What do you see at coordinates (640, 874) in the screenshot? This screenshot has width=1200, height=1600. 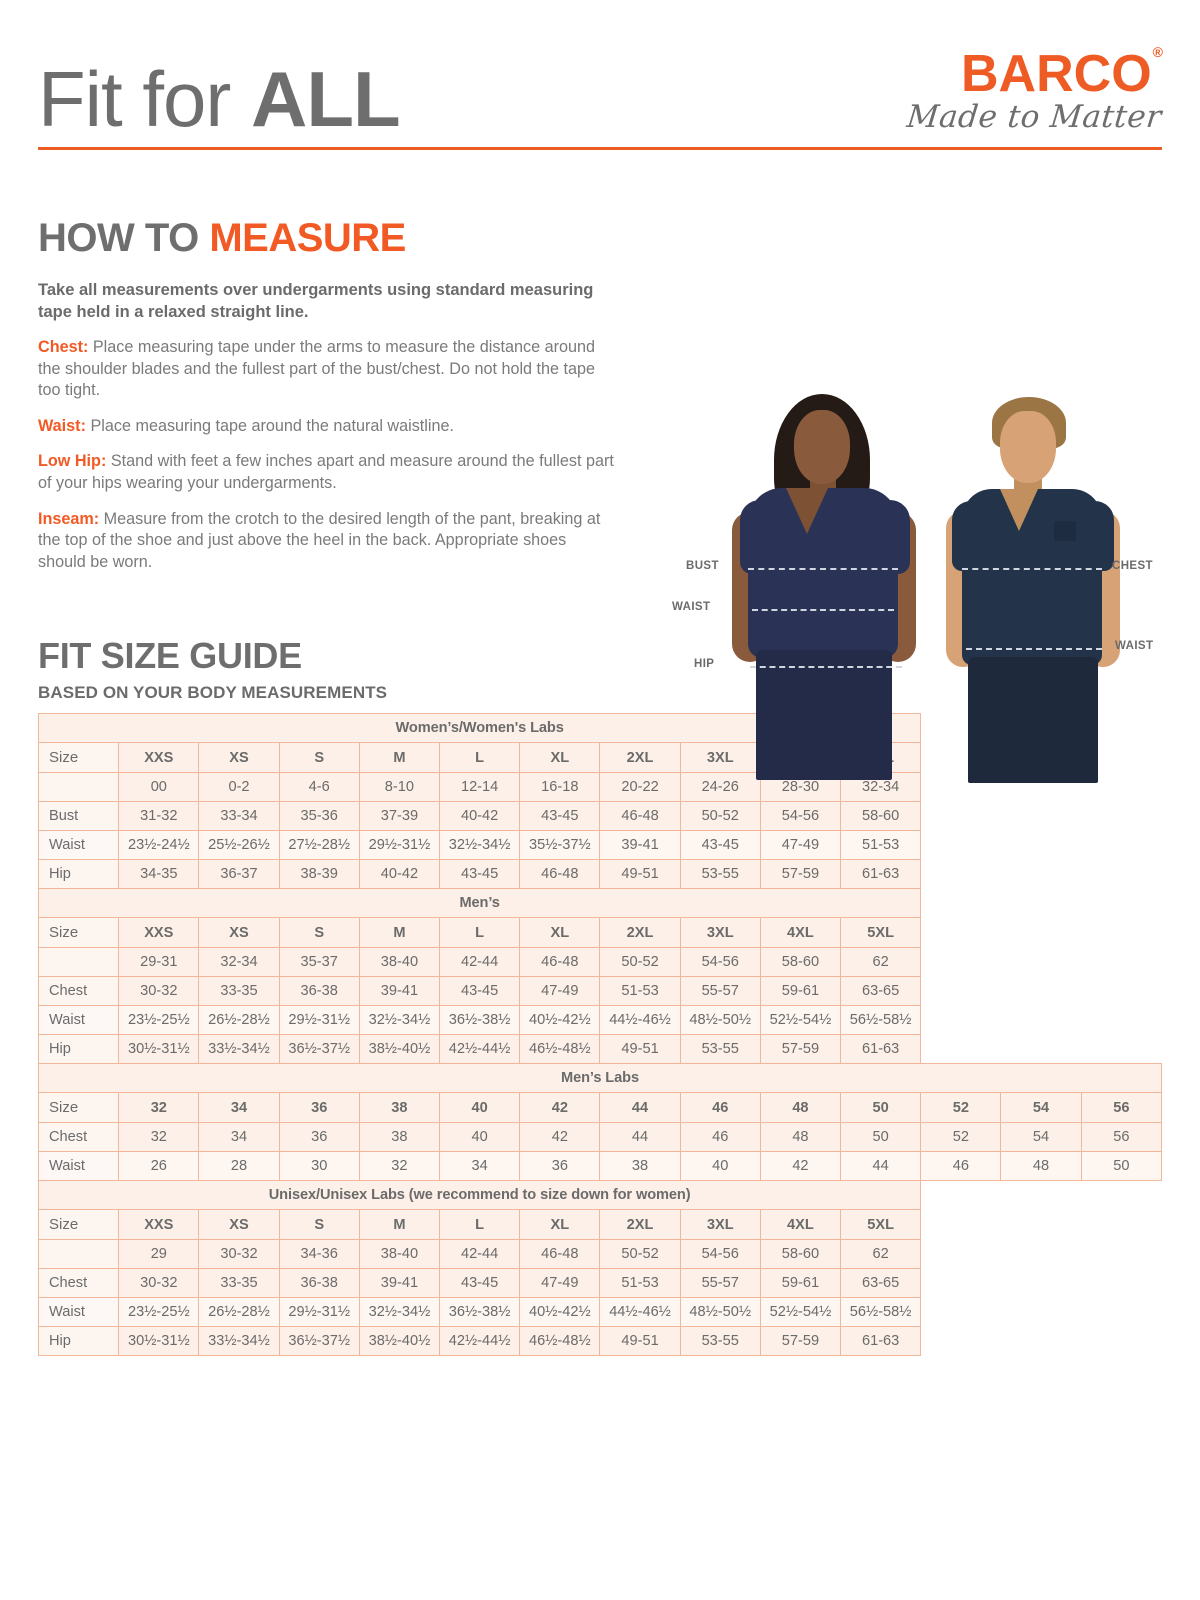 I see `measurement-cell: 49-51` at bounding box center [640, 874].